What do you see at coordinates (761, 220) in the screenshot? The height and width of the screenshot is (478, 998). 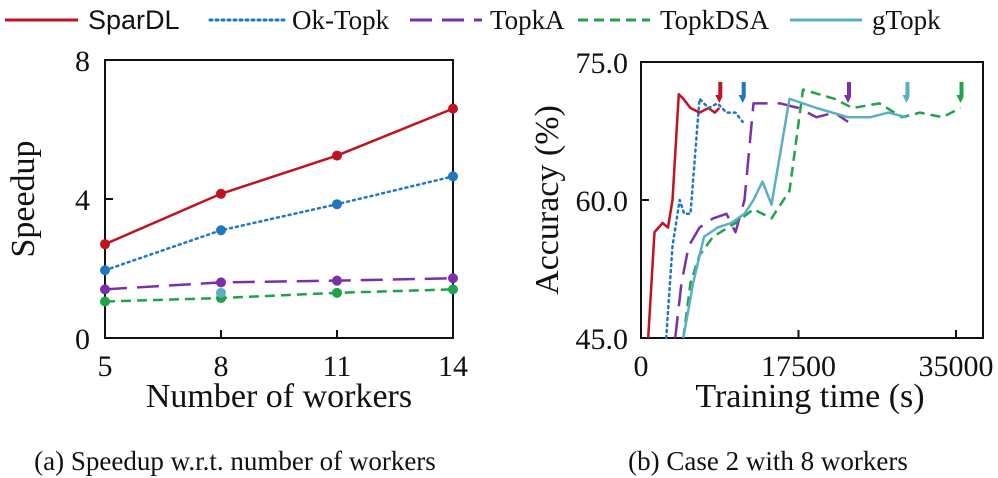 I see `chart-b-line-topka` at bounding box center [761, 220].